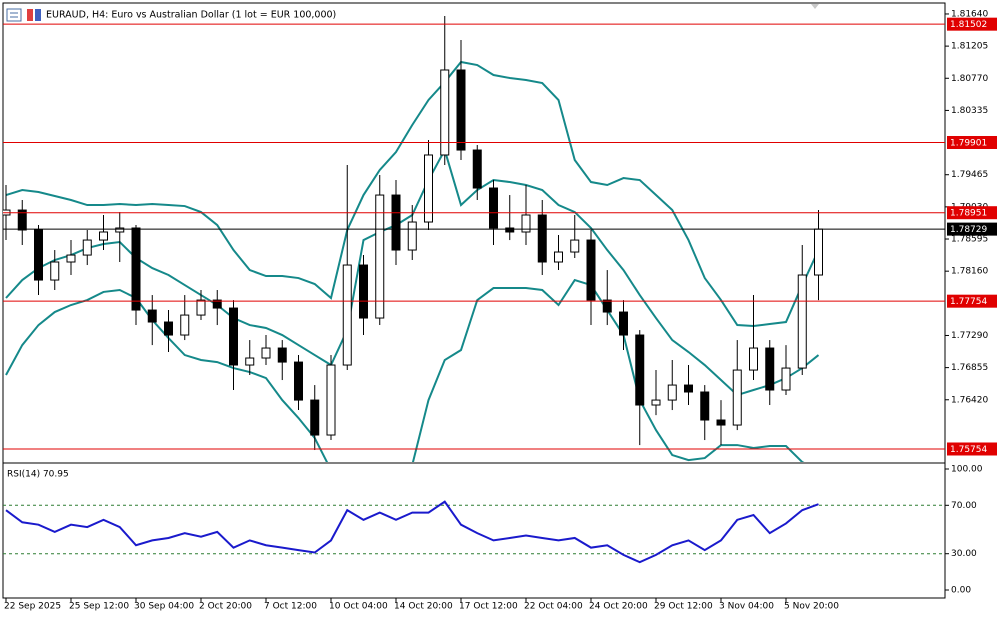 The height and width of the screenshot is (619, 1000). Describe the element at coordinates (969, 400) in the screenshot. I see `y-tick-label: 1.76420` at that location.